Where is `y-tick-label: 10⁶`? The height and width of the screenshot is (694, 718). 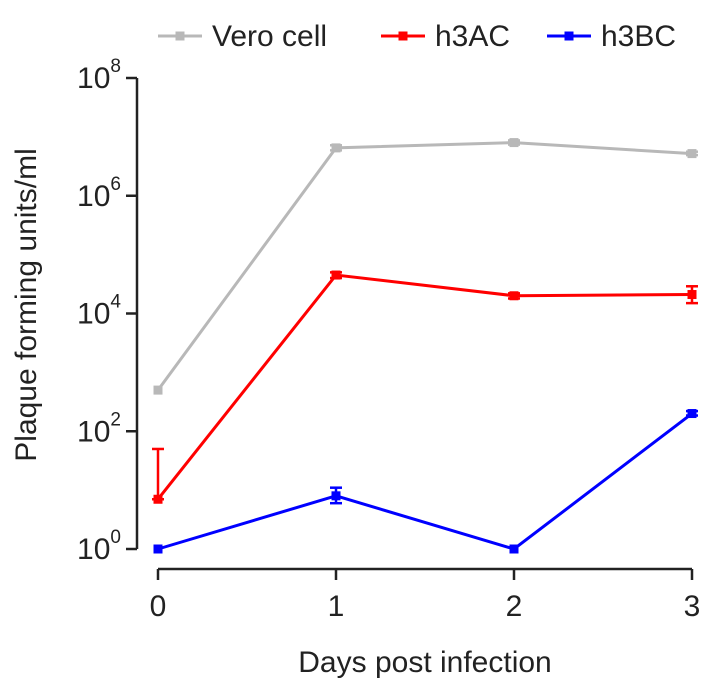
y-tick-label: 10⁶ is located at coordinates (99, 193).